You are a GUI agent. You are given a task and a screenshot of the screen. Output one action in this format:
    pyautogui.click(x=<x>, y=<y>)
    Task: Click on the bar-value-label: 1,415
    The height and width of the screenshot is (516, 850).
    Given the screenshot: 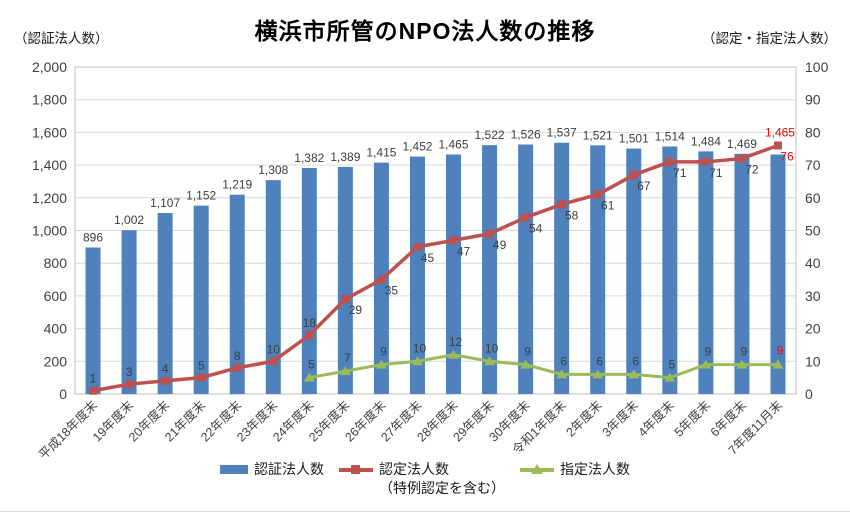 What is the action you would take?
    pyautogui.click(x=381, y=153)
    